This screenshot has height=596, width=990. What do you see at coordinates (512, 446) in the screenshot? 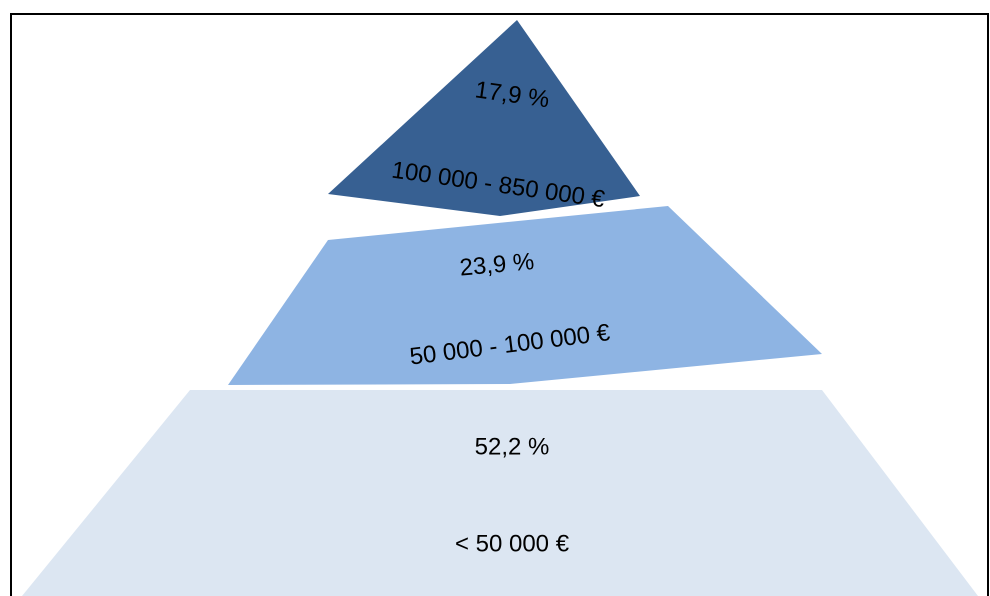
I see `value-label: 52,2 %` at bounding box center [512, 446].